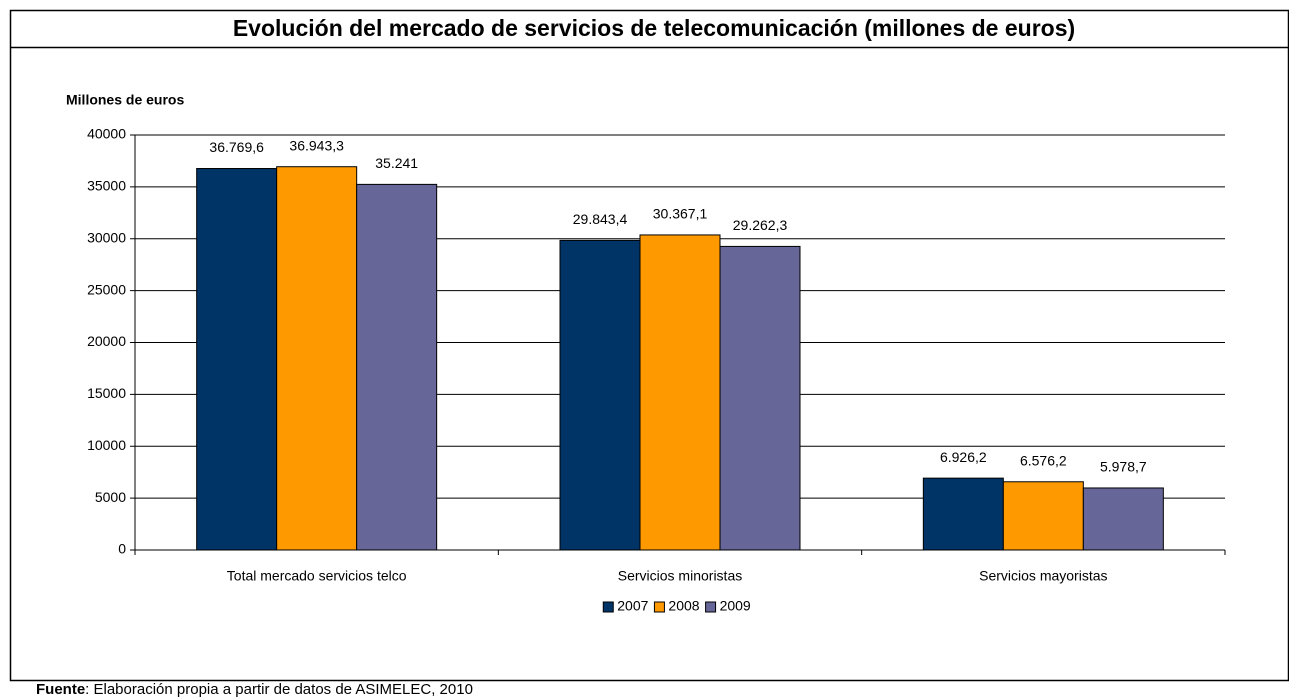 The width and height of the screenshot is (1289, 697). Describe the element at coordinates (106, 237) in the screenshot. I see `y-tick-label: 30000` at that location.